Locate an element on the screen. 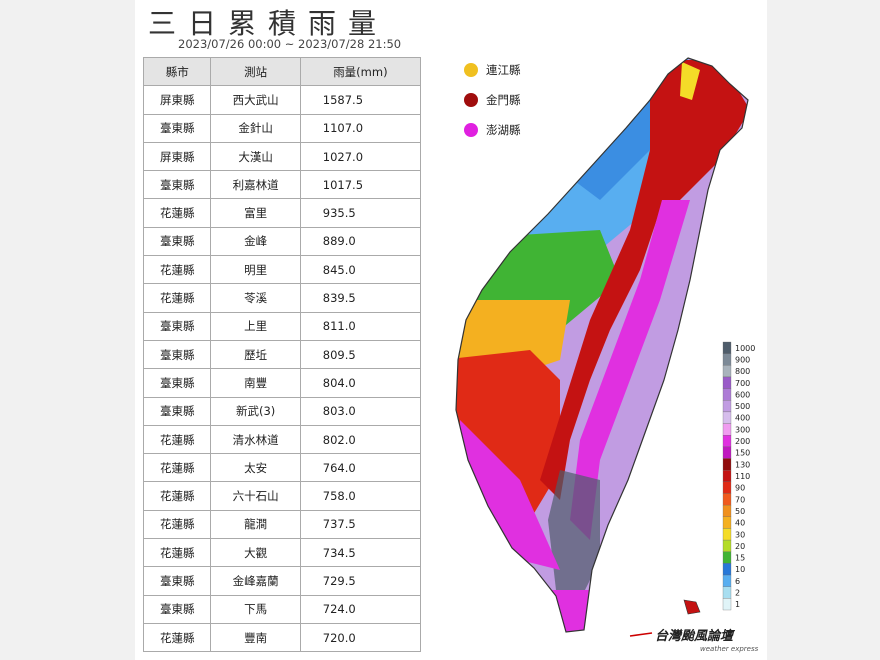  table-row: 屏東縣 大漢山 1027.0 is located at coordinates (282, 156).